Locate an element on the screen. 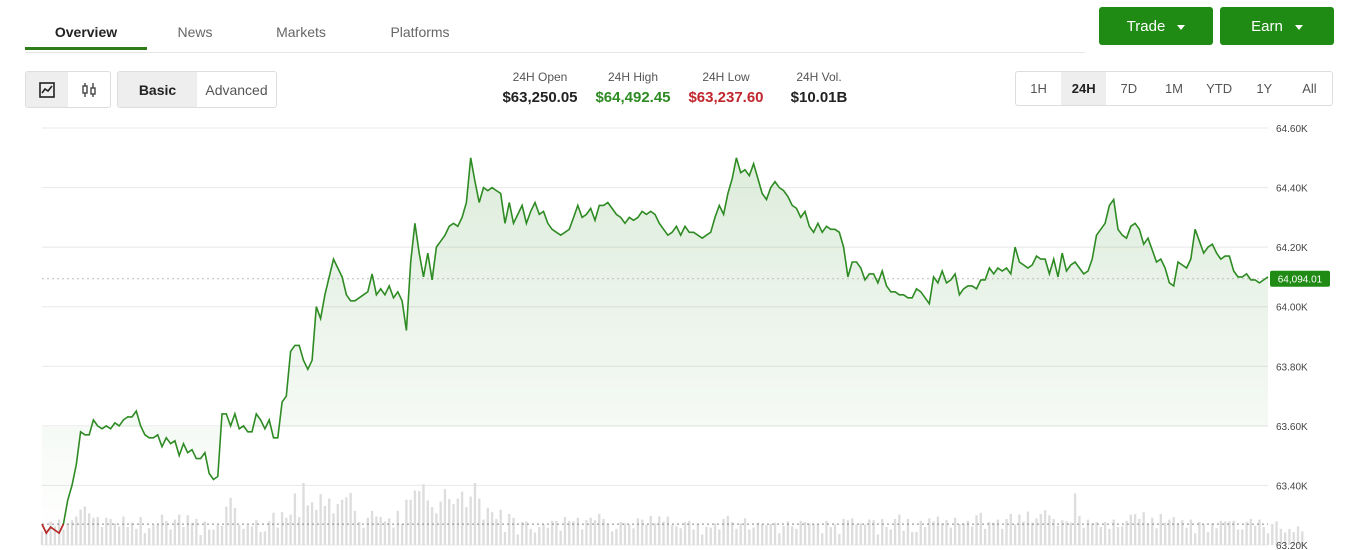 The image size is (1370, 550). trade-button: Trade is located at coordinates (1156, 26).